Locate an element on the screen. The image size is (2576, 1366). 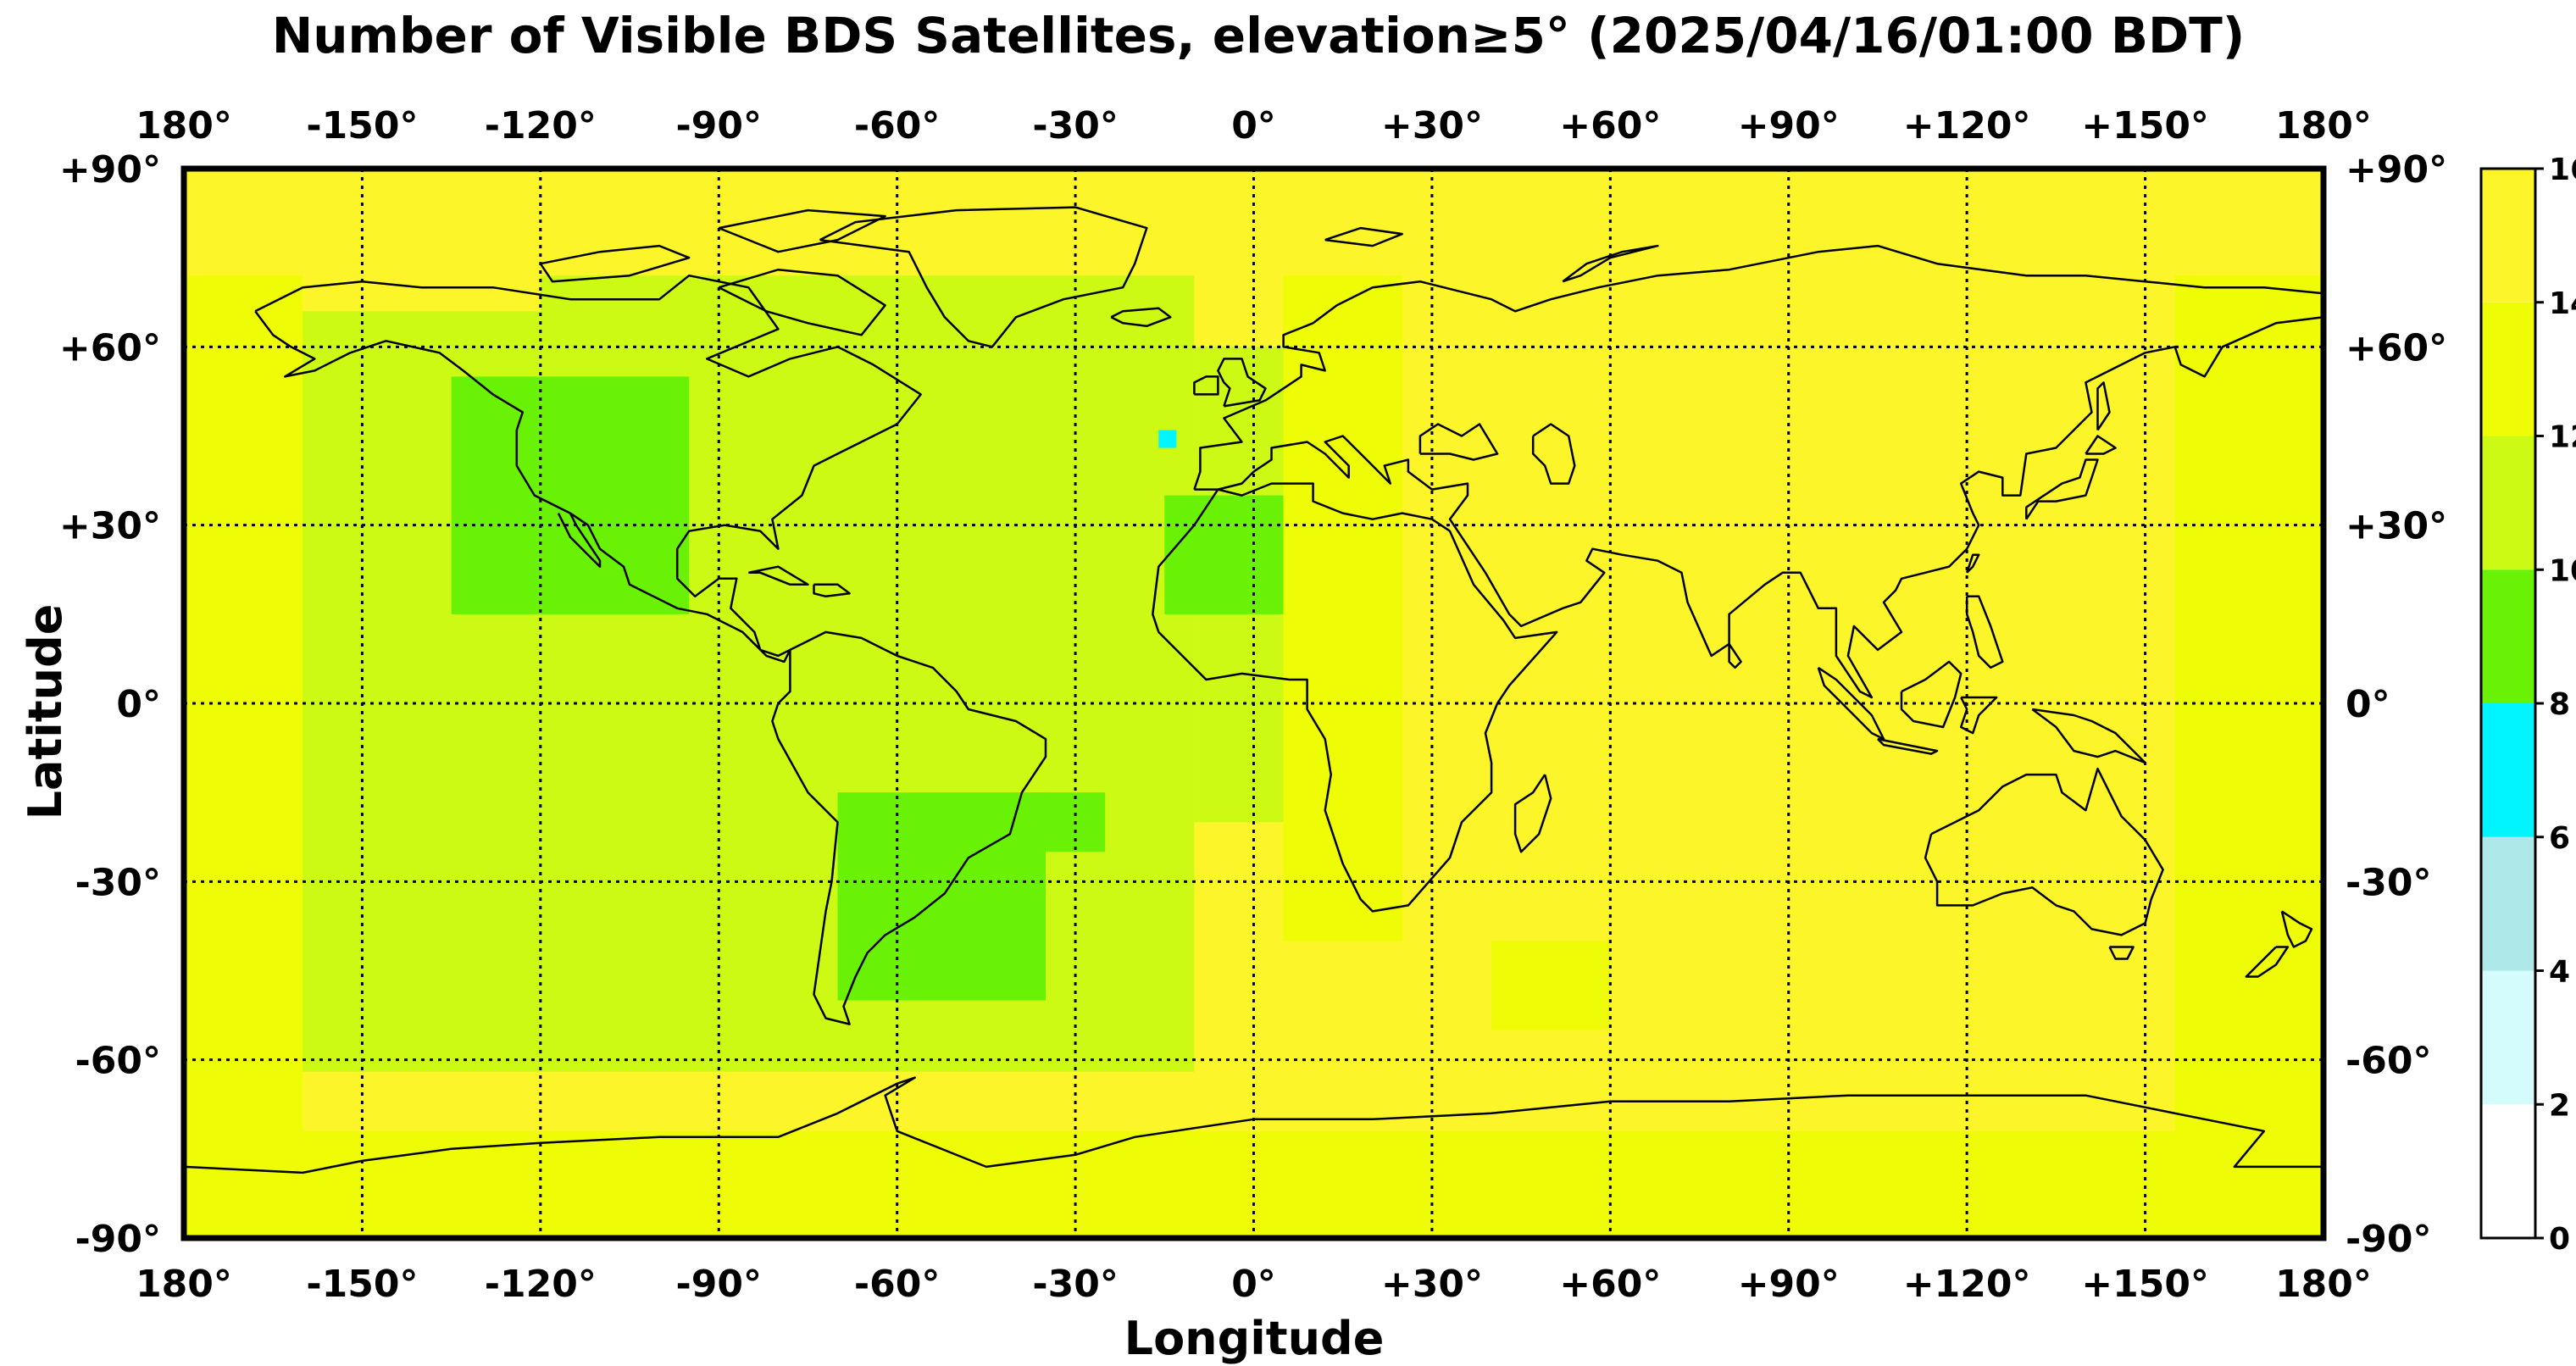
colorbar-tick-label: 2 is located at coordinates (2559, 1105).